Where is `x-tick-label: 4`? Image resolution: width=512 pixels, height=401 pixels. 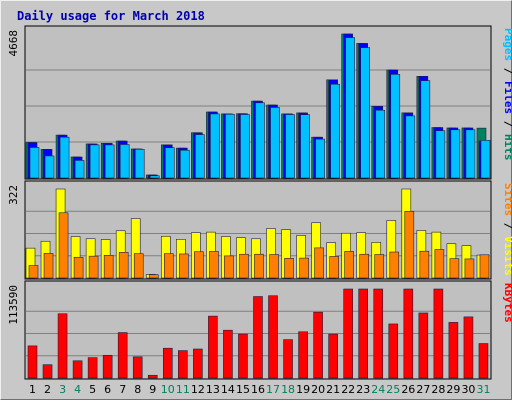 x-tick-label: 4 is located at coordinates (77, 389).